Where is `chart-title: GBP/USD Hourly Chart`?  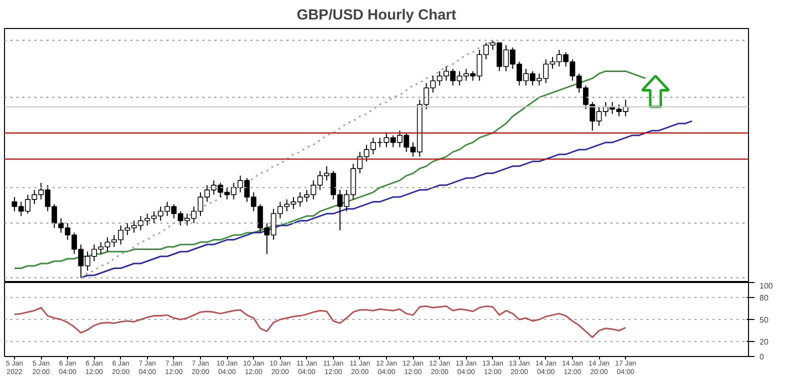
chart-title: GBP/USD Hourly Chart is located at coordinates (376, 16).